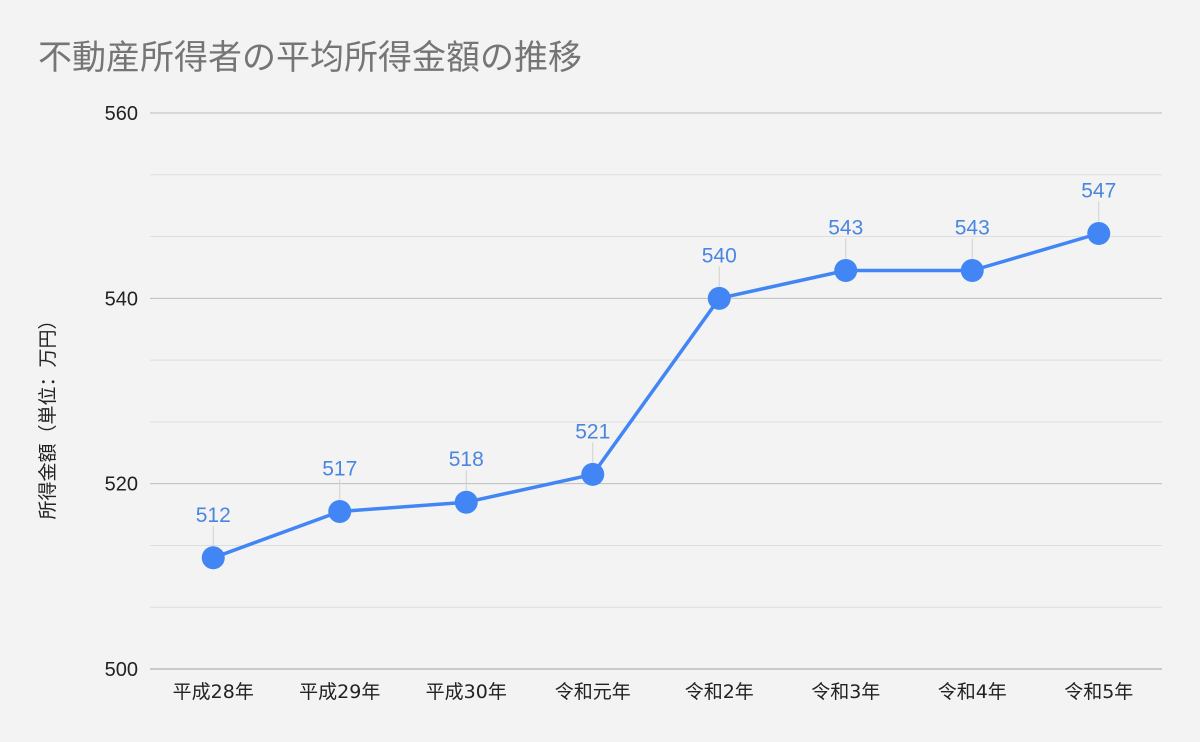 The height and width of the screenshot is (742, 1200). Describe the element at coordinates (653, 692) in the screenshot. I see `x-axis-tick-labels: 平成28年 平成29年 平成30年 令和元年 令和2年 令和3年 令和4年 令和5年` at that location.